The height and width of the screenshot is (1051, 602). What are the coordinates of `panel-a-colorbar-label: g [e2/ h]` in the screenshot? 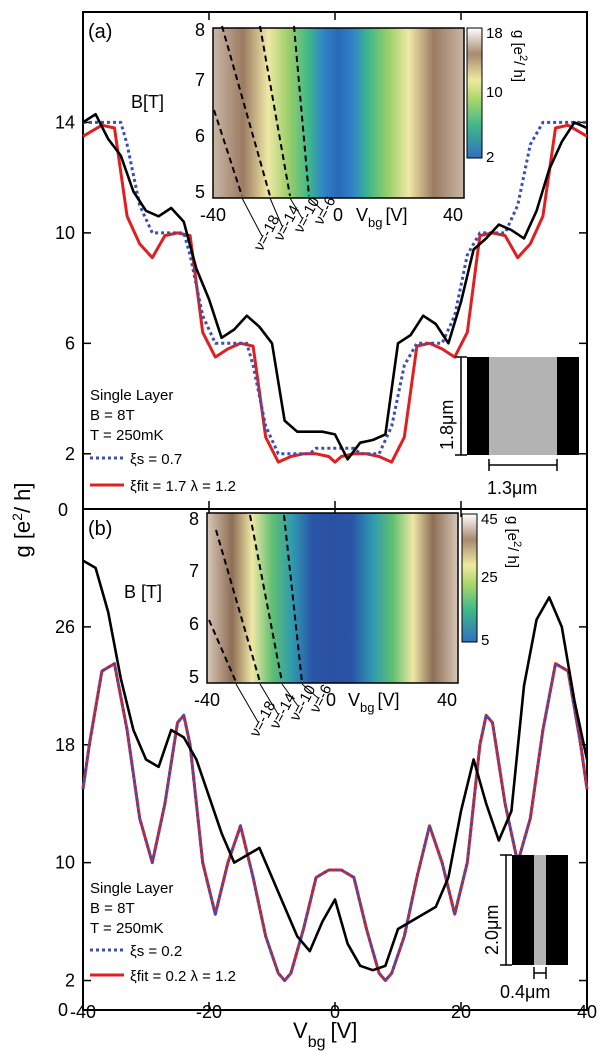 It's located at (519, 56).